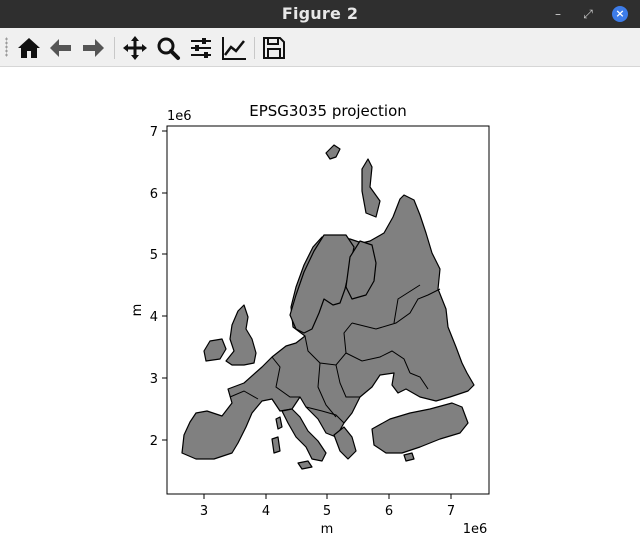  Describe the element at coordinates (327, 511) in the screenshot. I see `x-tick-label: 5` at that location.